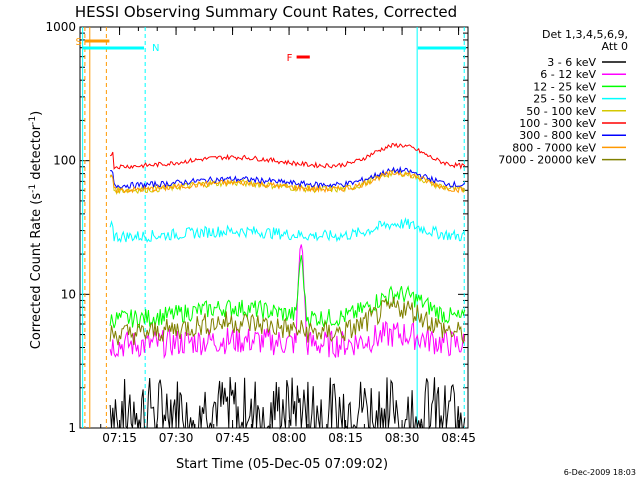  What do you see at coordinates (155, 48) in the screenshot?
I see `n-label: N` at bounding box center [155, 48].